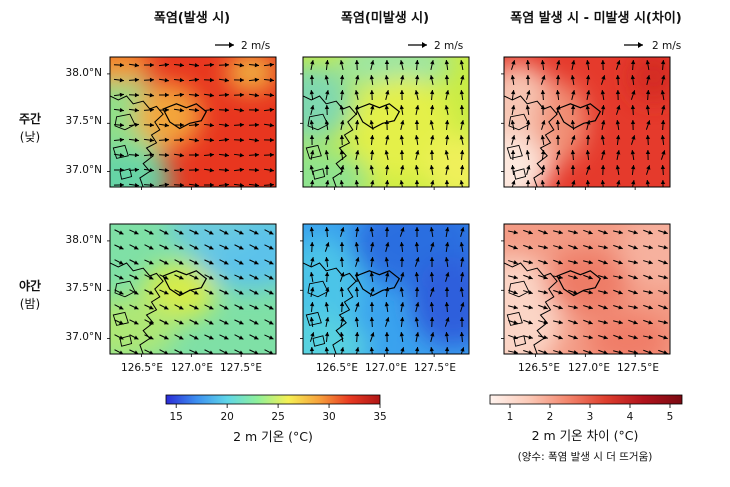 Image resolution: width=730 pixels, height=487 pixels. What do you see at coordinates (192, 368) in the screenshot?
I see `lon-tick-c1-2: 127.0°E` at bounding box center [192, 368].